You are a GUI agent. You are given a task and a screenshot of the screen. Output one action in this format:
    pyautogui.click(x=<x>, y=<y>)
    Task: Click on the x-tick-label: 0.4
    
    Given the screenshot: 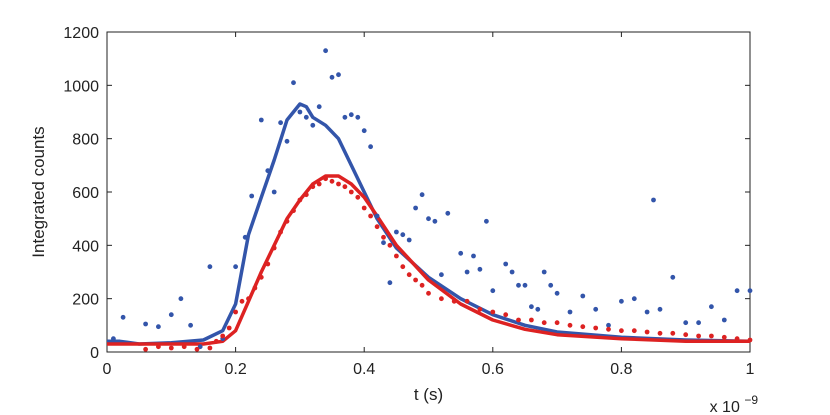 What is the action you would take?
    pyautogui.click(x=364, y=369)
    